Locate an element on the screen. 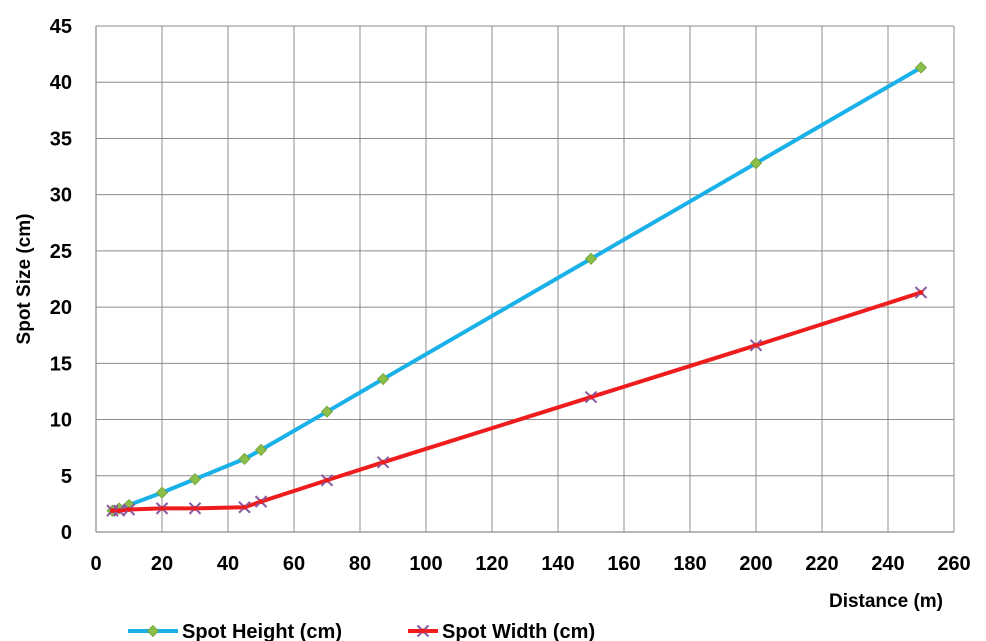 This screenshot has height=641, width=986. x-tick-label: 180 is located at coordinates (689, 564).